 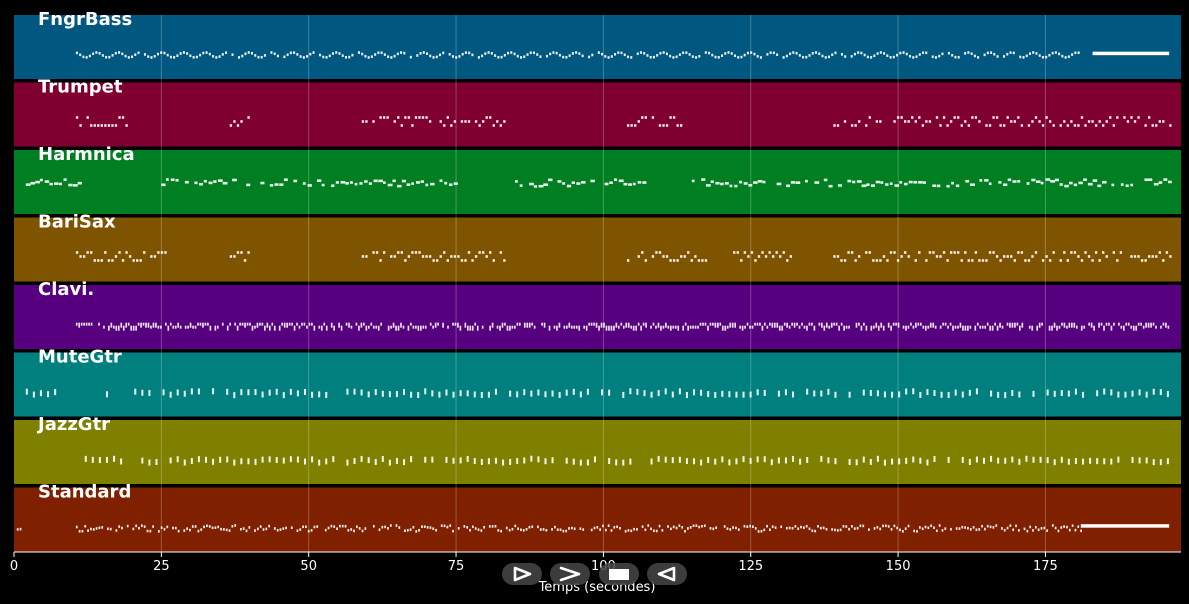 I want to click on play-button, so click(x=522, y=574).